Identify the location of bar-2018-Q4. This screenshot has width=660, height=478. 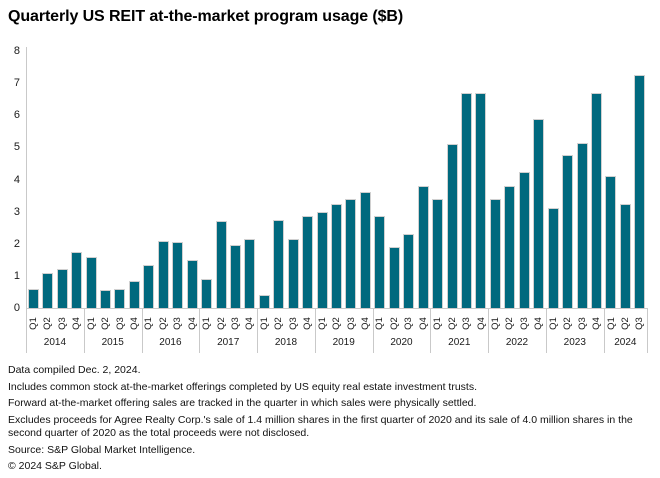
(308, 262).